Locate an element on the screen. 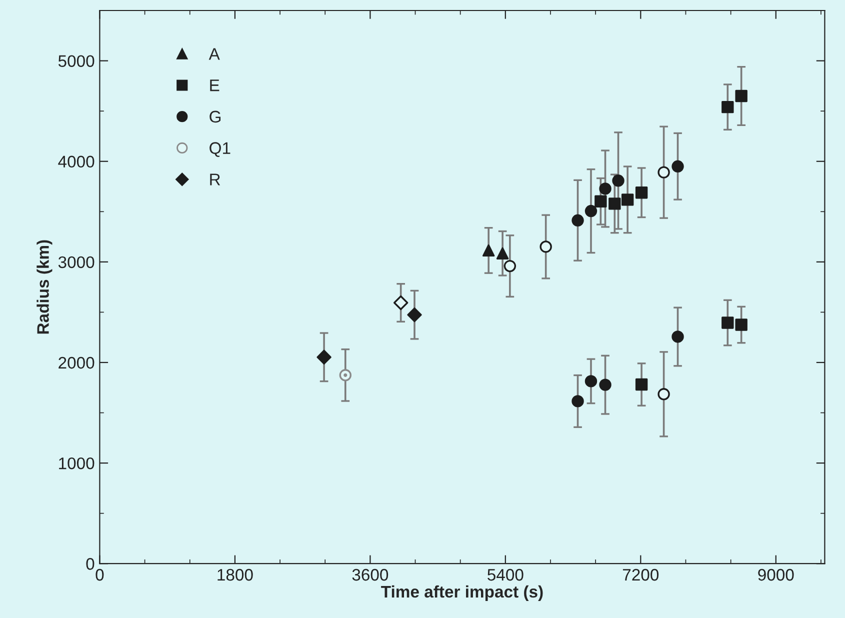  legend-label: E is located at coordinates (215, 86).